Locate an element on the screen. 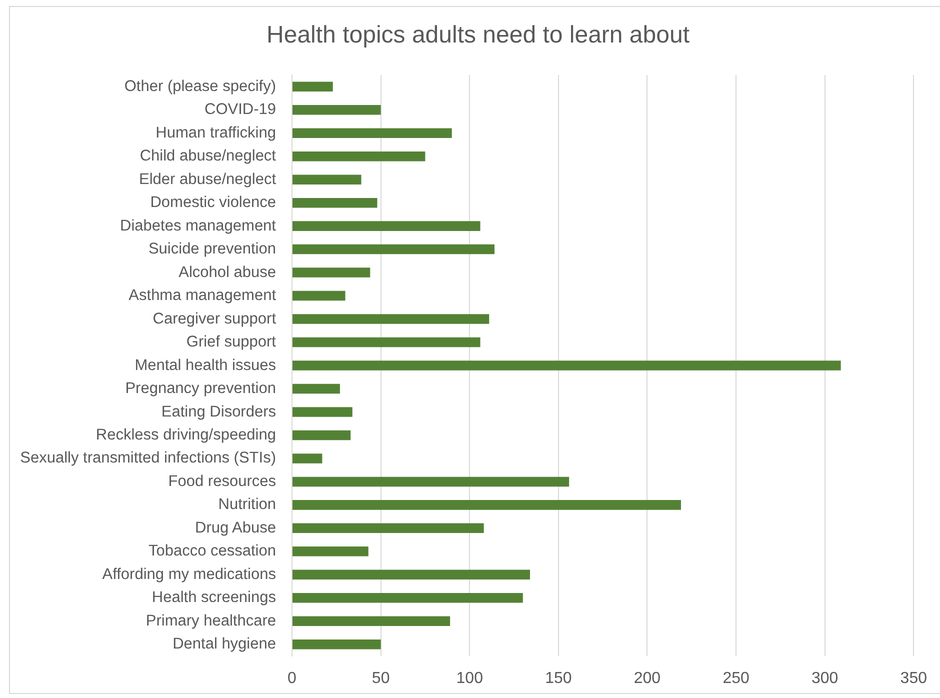  y-tick-label: Food resources is located at coordinates (222, 481).